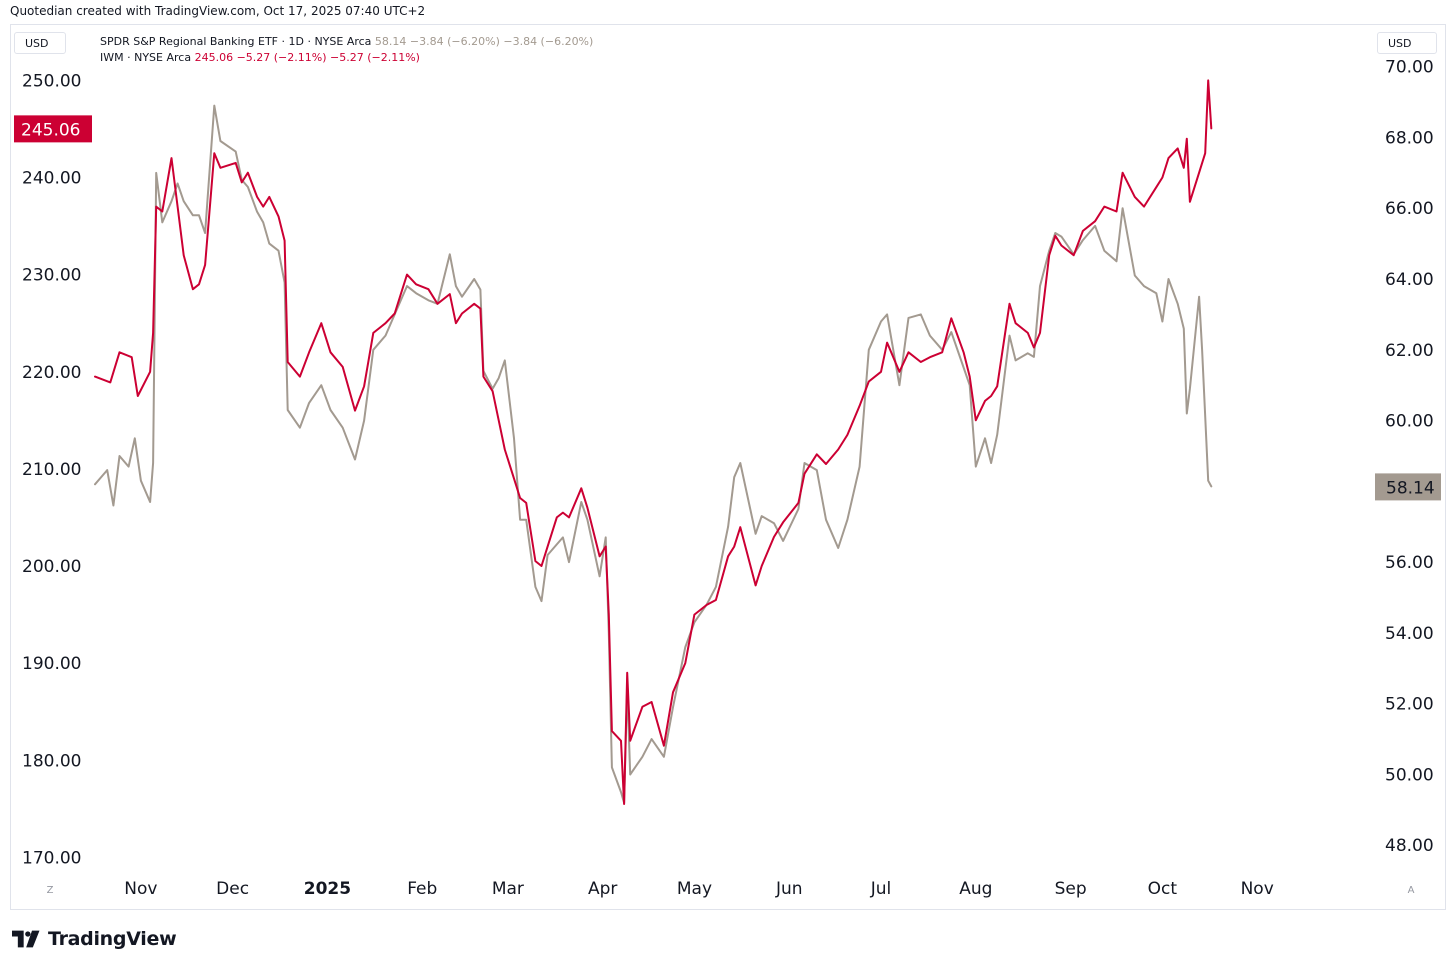  What do you see at coordinates (1409, 280) in the screenshot?
I see `right-tick-label-3: 64.00` at bounding box center [1409, 280].